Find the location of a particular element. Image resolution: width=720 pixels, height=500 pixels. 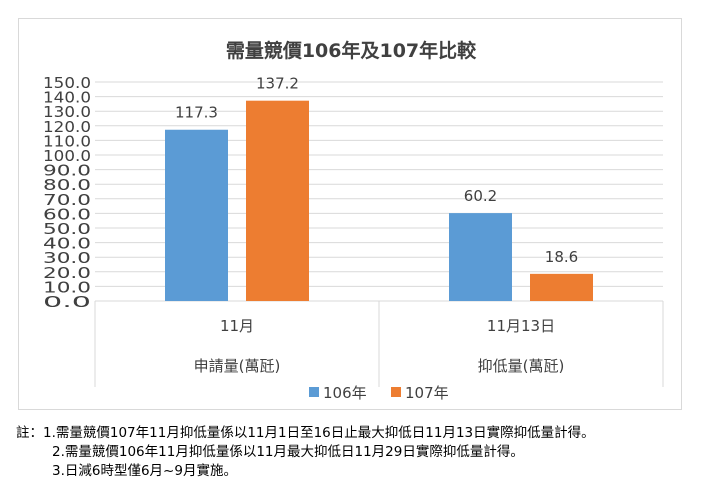

data-label: 60.2 is located at coordinates (480, 196).